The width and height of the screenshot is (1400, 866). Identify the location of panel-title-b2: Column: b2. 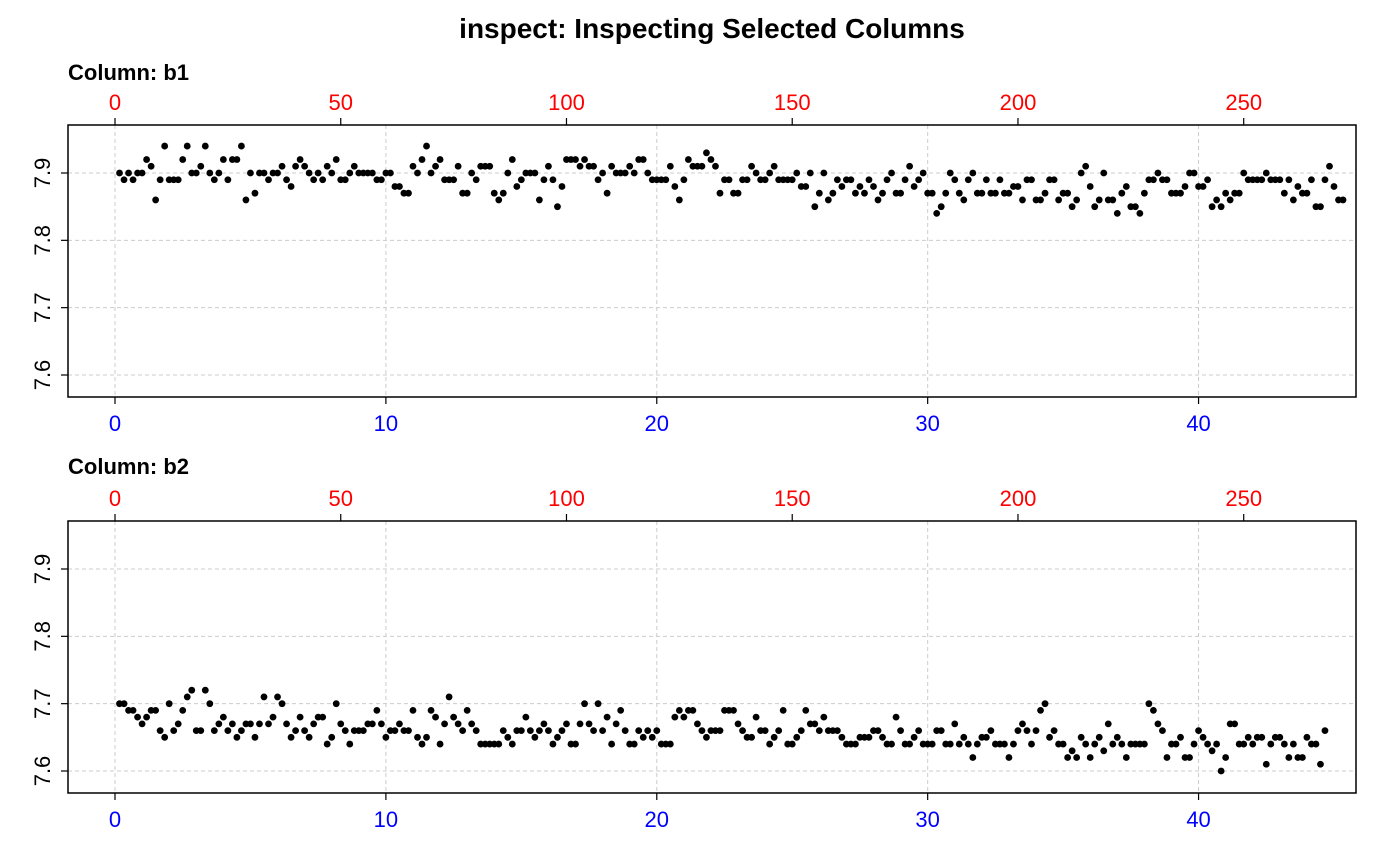
(128, 466).